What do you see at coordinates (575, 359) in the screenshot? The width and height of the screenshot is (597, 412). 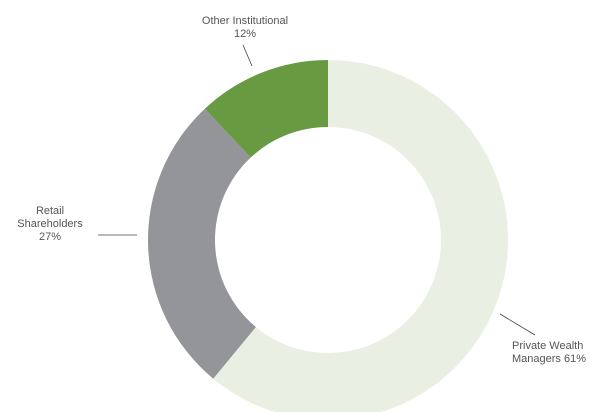 I see `value-label: 61%` at bounding box center [575, 359].